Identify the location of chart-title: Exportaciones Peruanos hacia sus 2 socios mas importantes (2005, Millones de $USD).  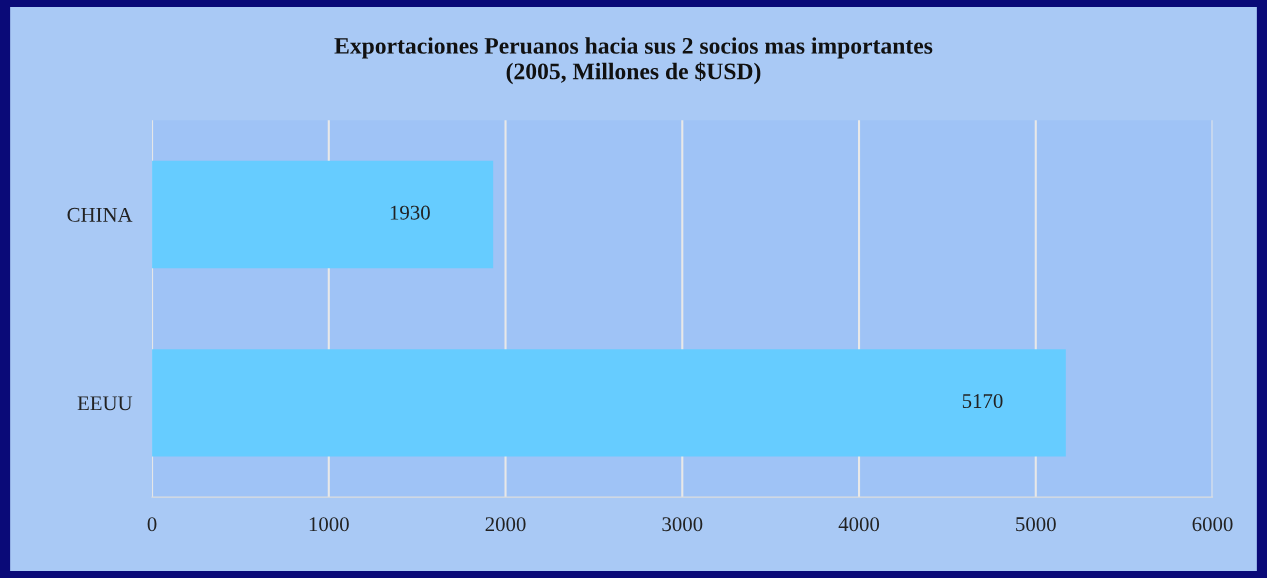
(633, 61).